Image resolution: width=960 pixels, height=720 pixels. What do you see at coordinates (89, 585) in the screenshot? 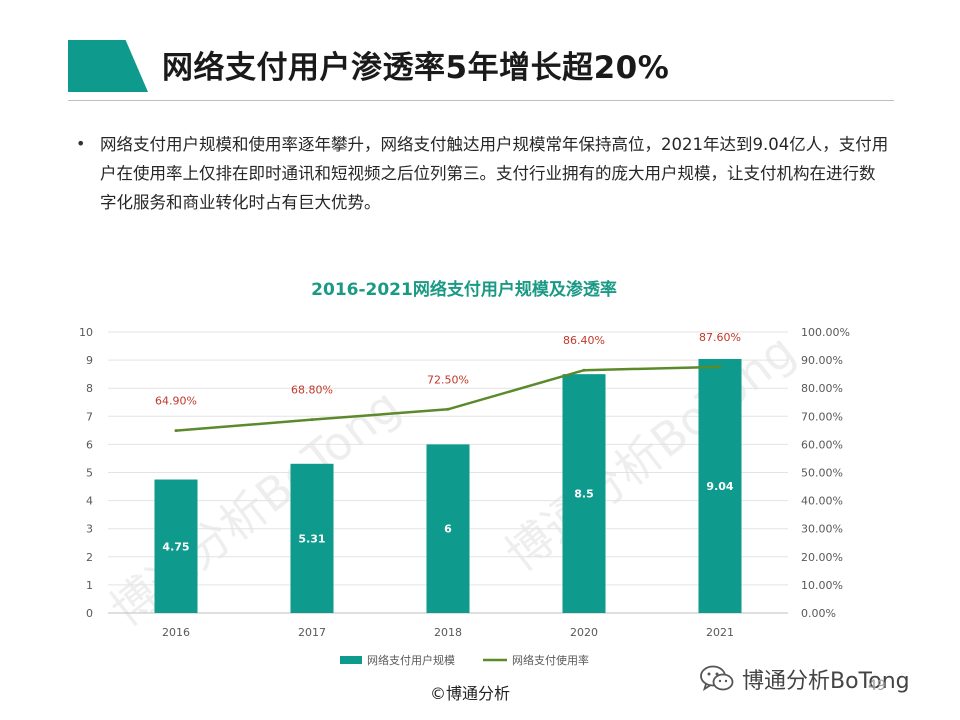
I see `y-left-tick-label: 1` at bounding box center [89, 585].